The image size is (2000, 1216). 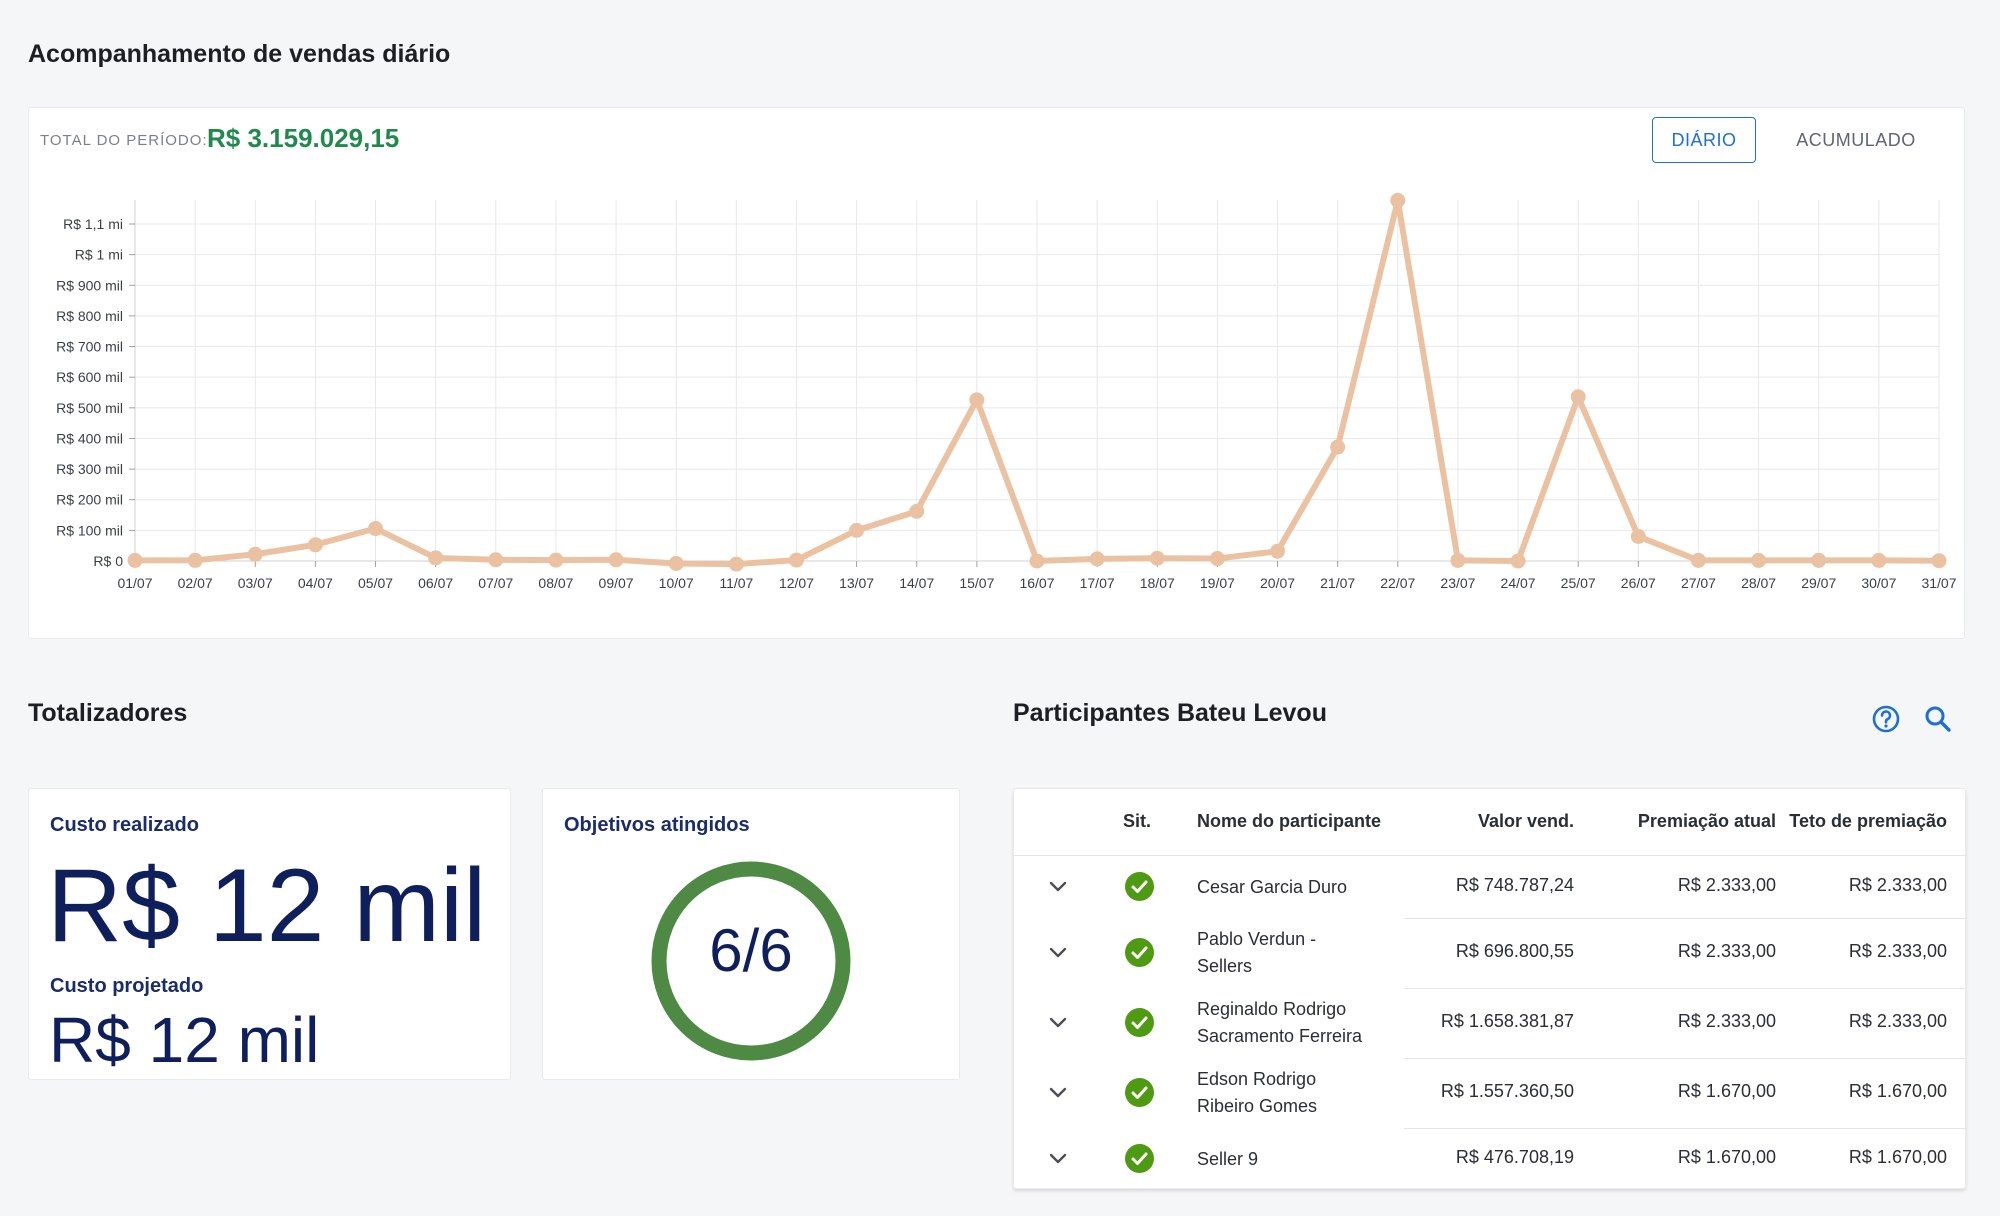 What do you see at coordinates (976, 583) in the screenshot?
I see `x-tick-label: 15/07` at bounding box center [976, 583].